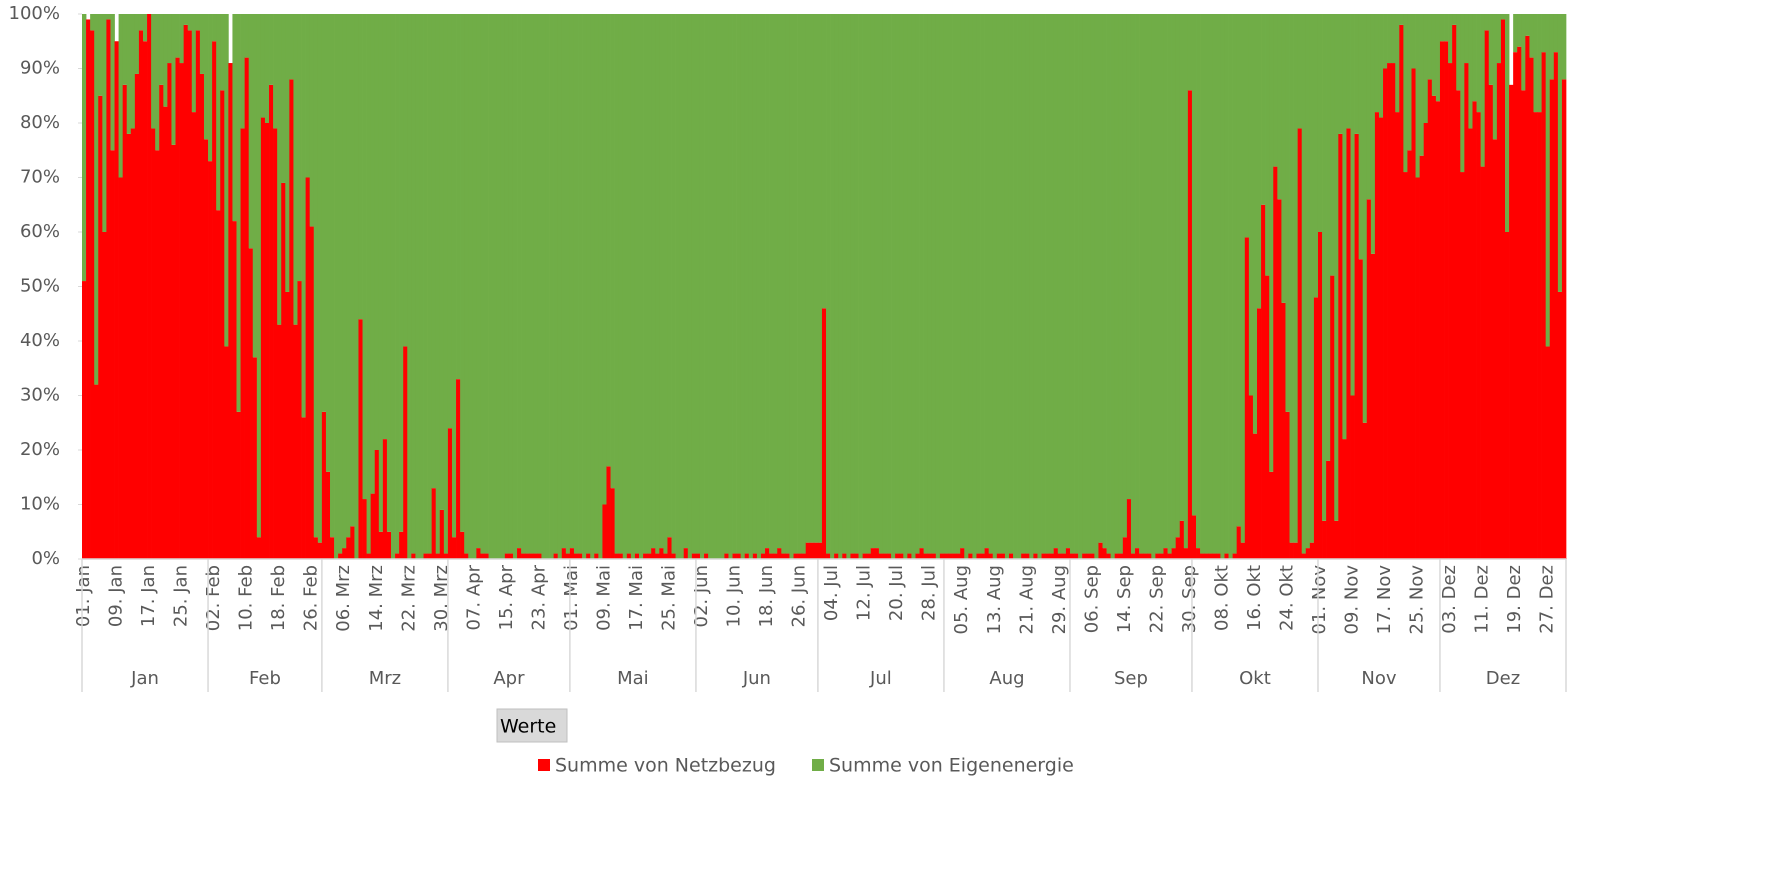 This screenshot has width=1791, height=888. I want to click on field-button, so click(532, 725).